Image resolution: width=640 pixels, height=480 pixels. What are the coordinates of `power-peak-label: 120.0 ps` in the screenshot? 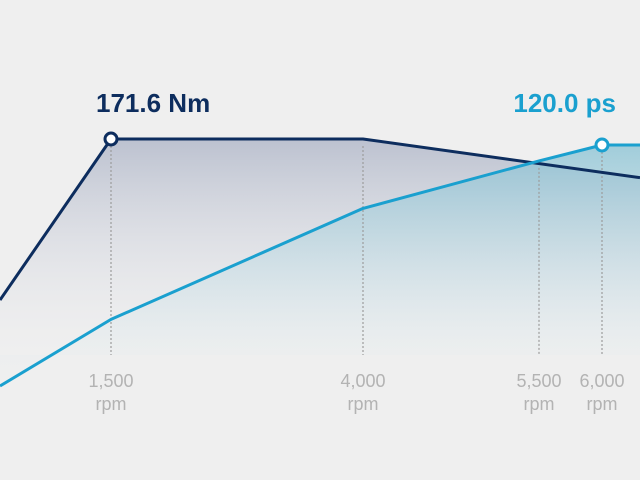 It's located at (564, 103).